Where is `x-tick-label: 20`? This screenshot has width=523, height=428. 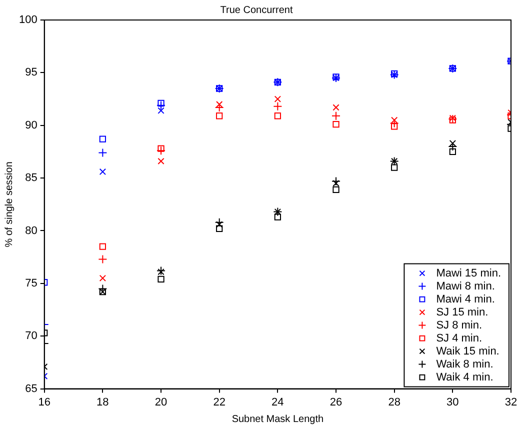 x-tick-label: 20 is located at coordinates (161, 402).